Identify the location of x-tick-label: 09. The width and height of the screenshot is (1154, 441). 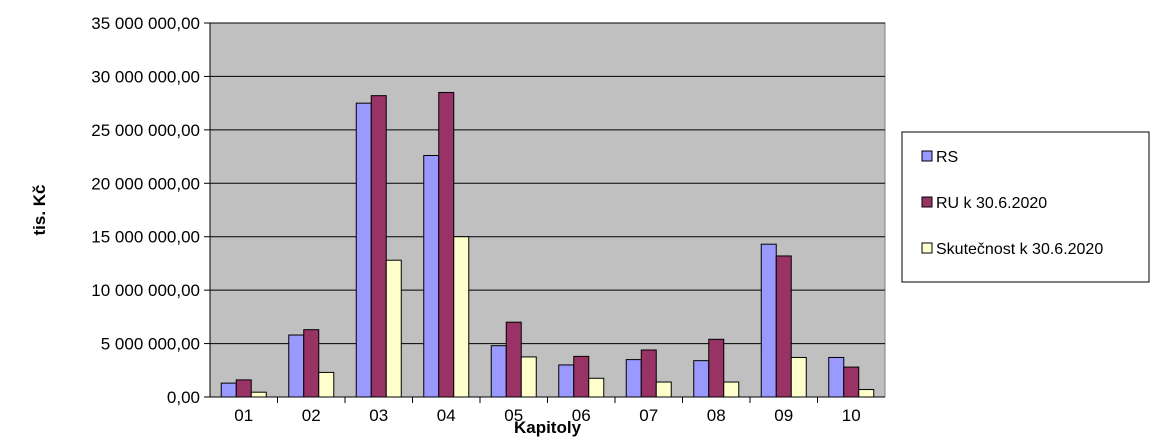
(783, 415).